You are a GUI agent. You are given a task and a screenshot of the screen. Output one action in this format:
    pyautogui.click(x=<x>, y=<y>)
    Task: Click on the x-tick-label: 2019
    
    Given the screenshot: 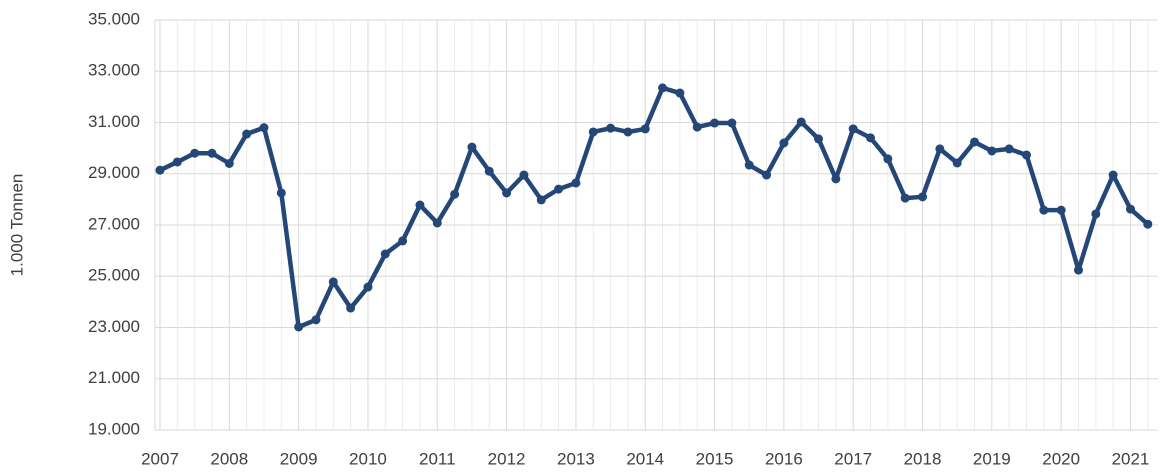 What is the action you would take?
    pyautogui.click(x=992, y=458)
    